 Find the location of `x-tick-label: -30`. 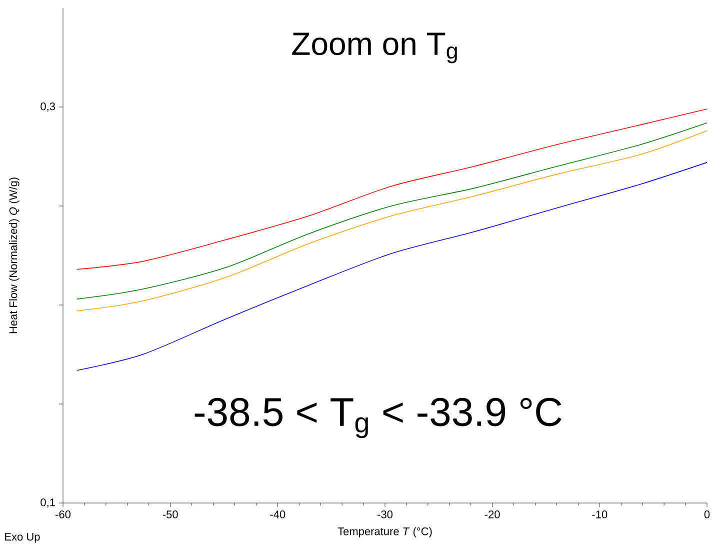

x-tick-label: -30 is located at coordinates (385, 514).